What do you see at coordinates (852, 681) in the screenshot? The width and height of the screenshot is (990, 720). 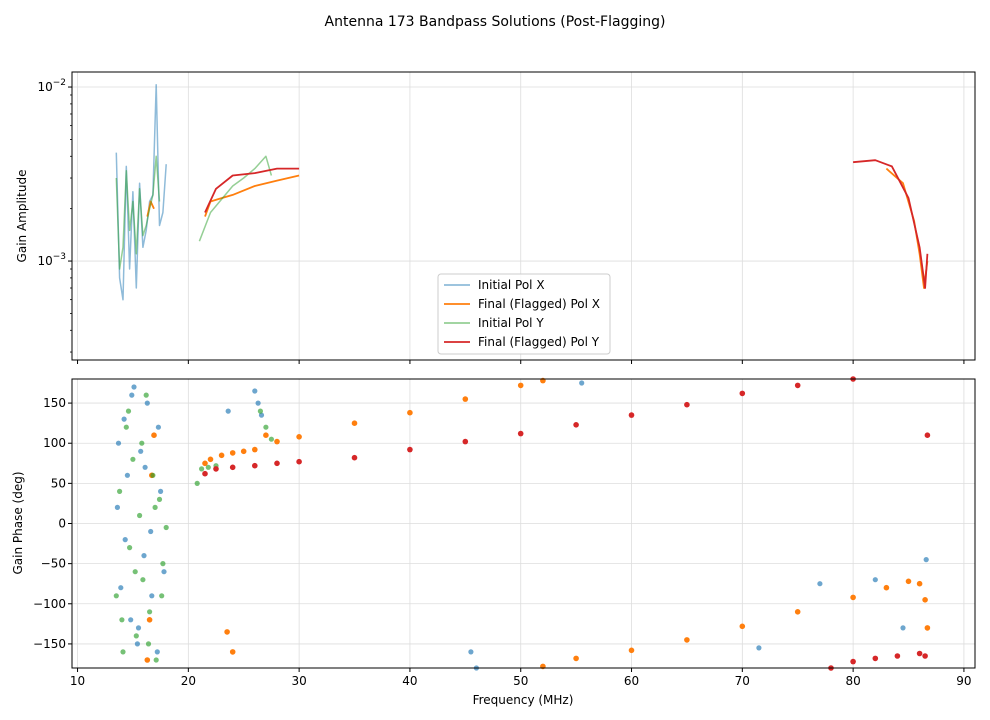 I see `phase-xtick-label: 80` at bounding box center [852, 681].